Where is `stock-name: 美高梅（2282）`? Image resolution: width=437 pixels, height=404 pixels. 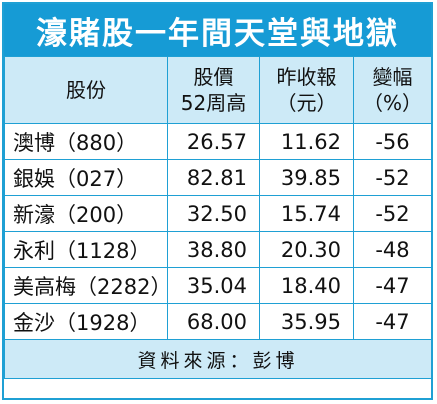 stock-name: 美高梅（2282） is located at coordinates (86, 285).